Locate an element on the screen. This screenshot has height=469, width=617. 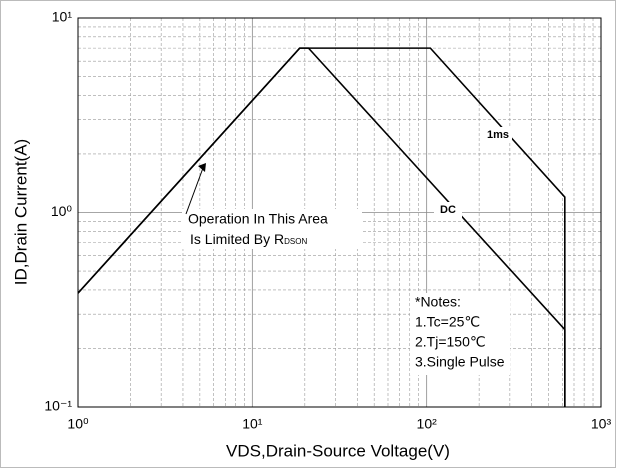
note-bg is located at coordinates (272, 229).